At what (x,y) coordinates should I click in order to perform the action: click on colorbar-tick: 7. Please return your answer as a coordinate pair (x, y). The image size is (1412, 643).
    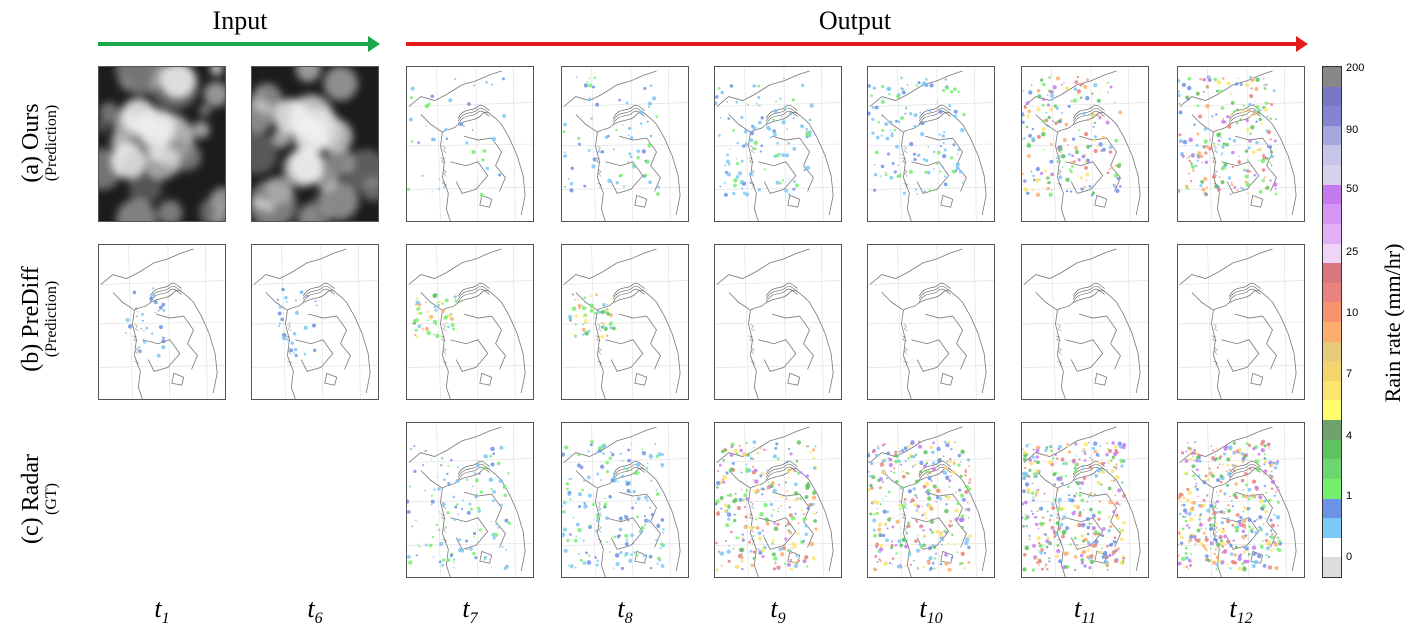
    Looking at the image, I should click on (1349, 374).